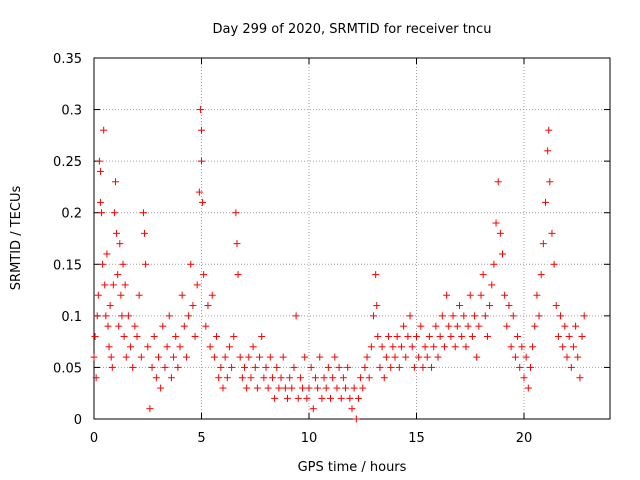  I want to click on x-tick-label: 20, so click(524, 438).